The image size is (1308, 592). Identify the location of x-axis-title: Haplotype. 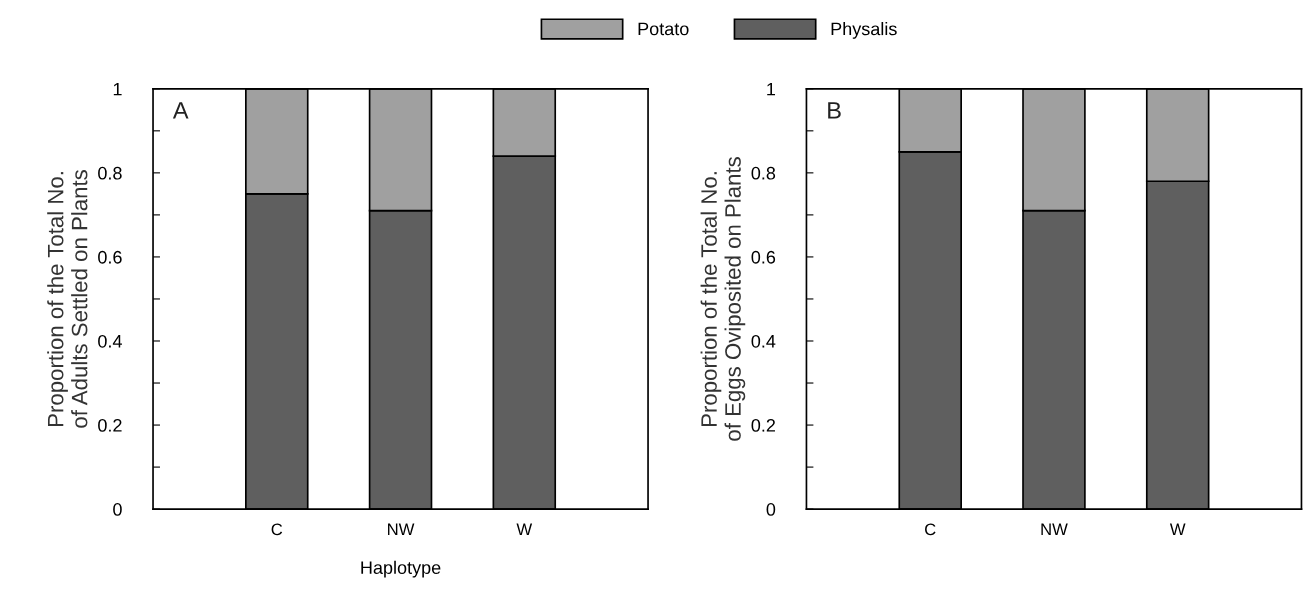
(401, 569).